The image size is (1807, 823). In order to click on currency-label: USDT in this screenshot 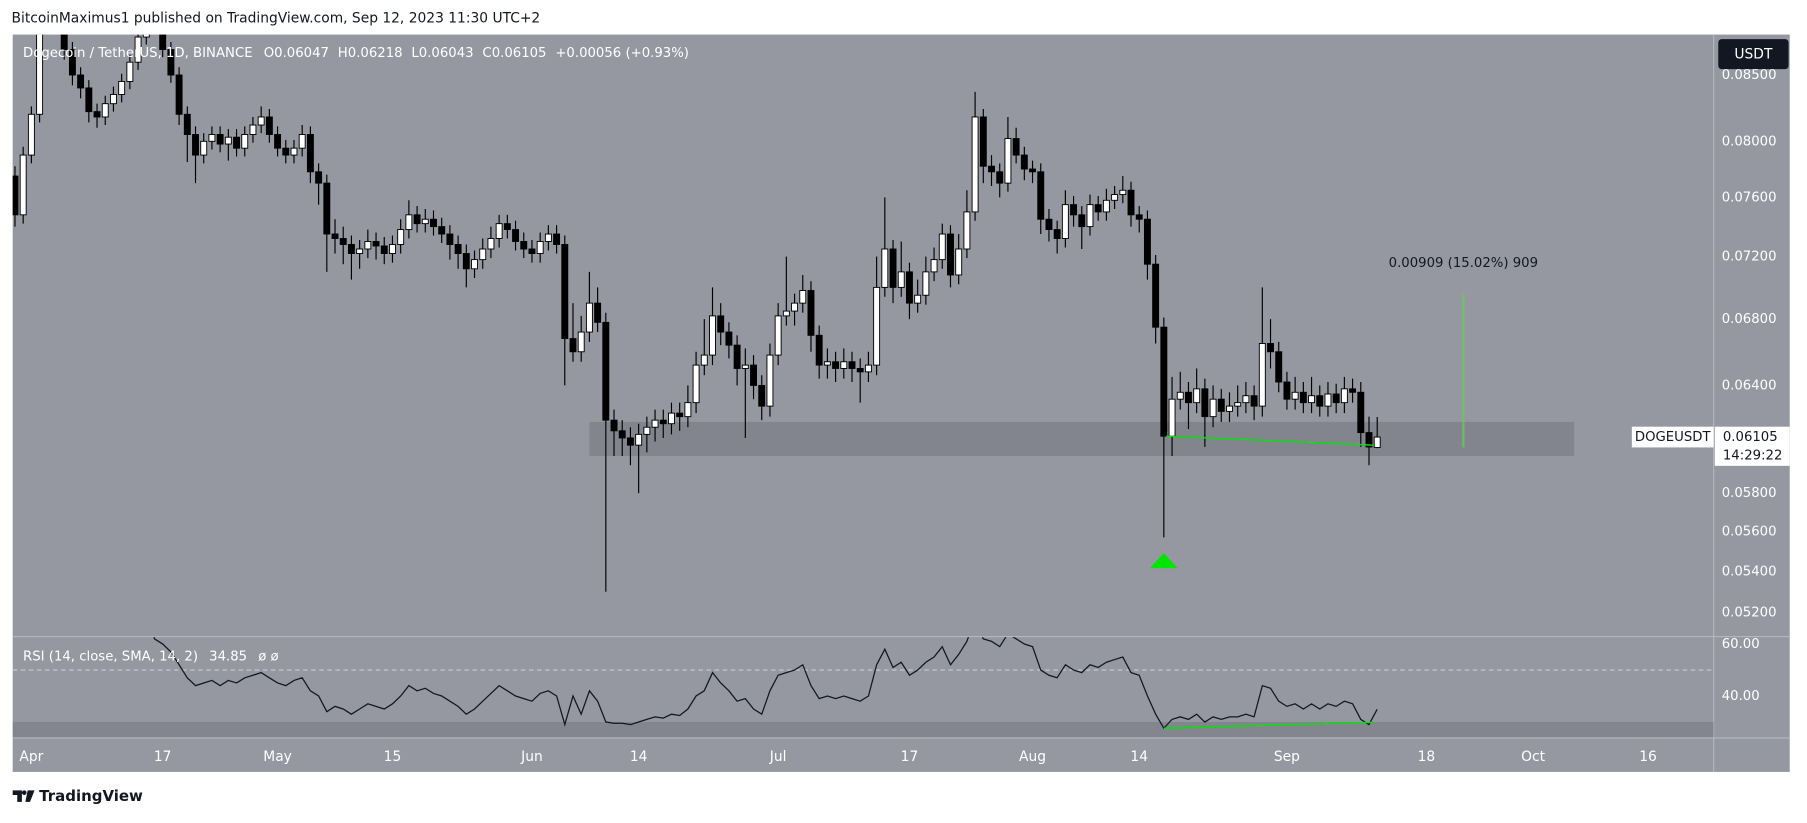, I will do `click(1753, 55)`.